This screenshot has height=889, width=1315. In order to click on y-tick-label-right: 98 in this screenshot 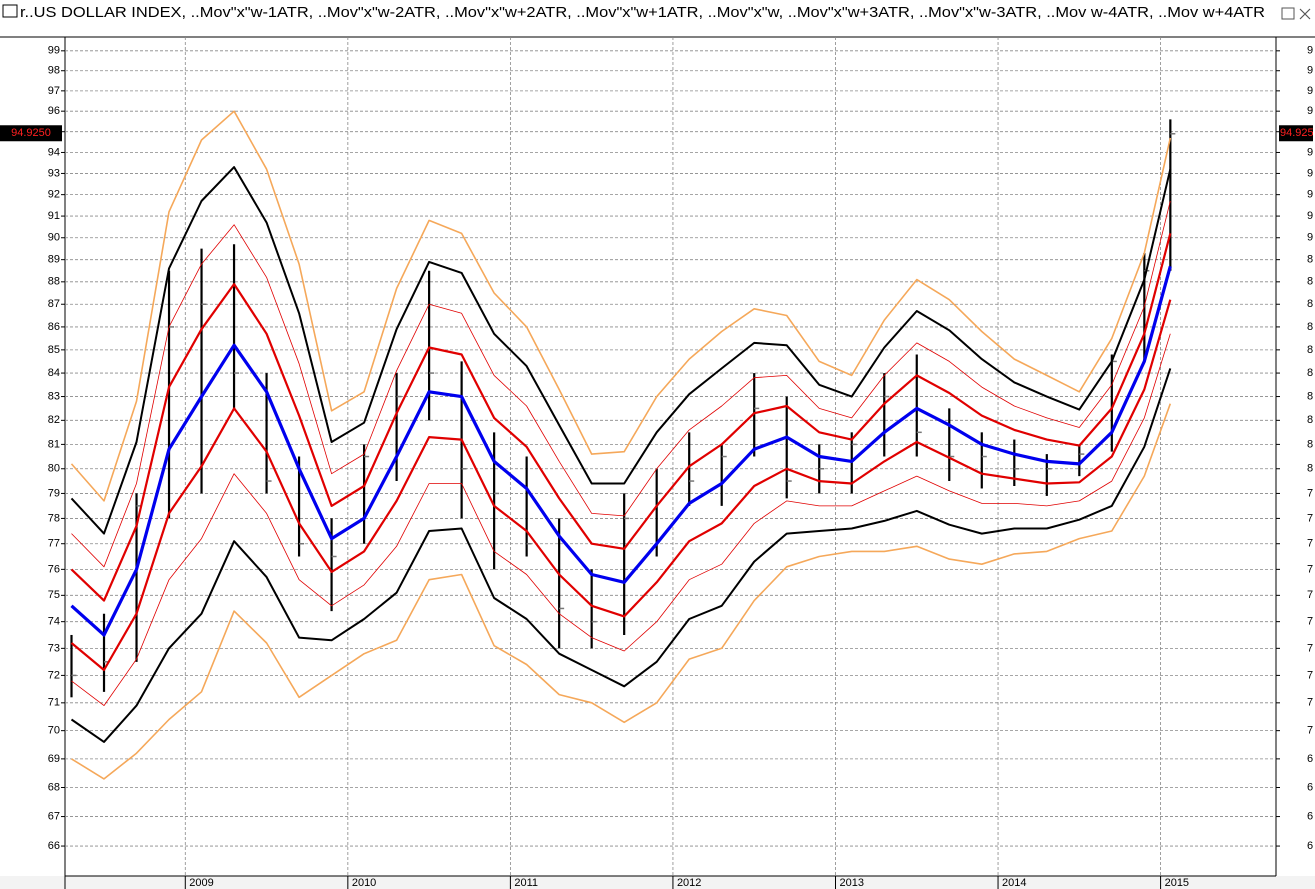, I will do `click(1311, 71)`.